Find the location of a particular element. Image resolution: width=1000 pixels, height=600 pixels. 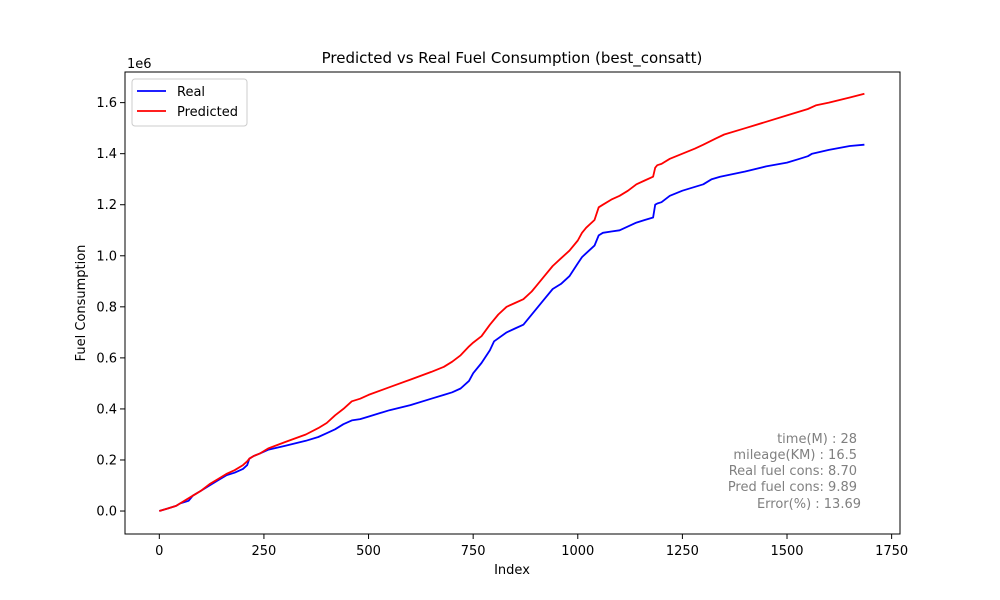

annotation-mileage: mileage(KM) : 16.5 is located at coordinates (795, 455).